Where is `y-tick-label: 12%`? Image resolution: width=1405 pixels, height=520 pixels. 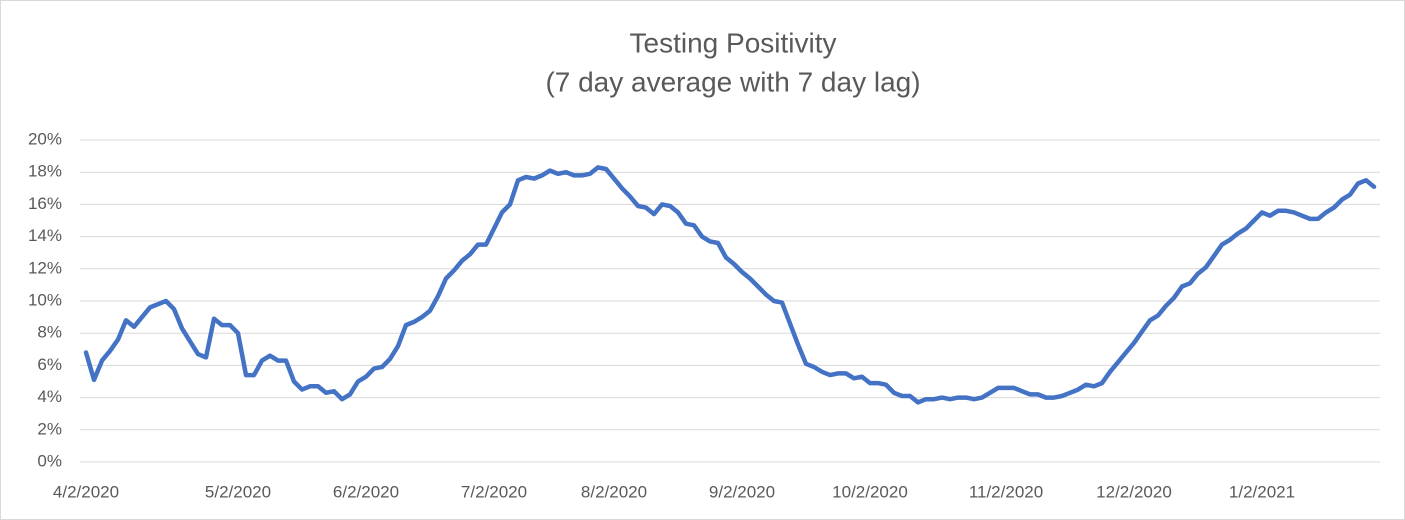 y-tick-label: 12% is located at coordinates (45, 267).